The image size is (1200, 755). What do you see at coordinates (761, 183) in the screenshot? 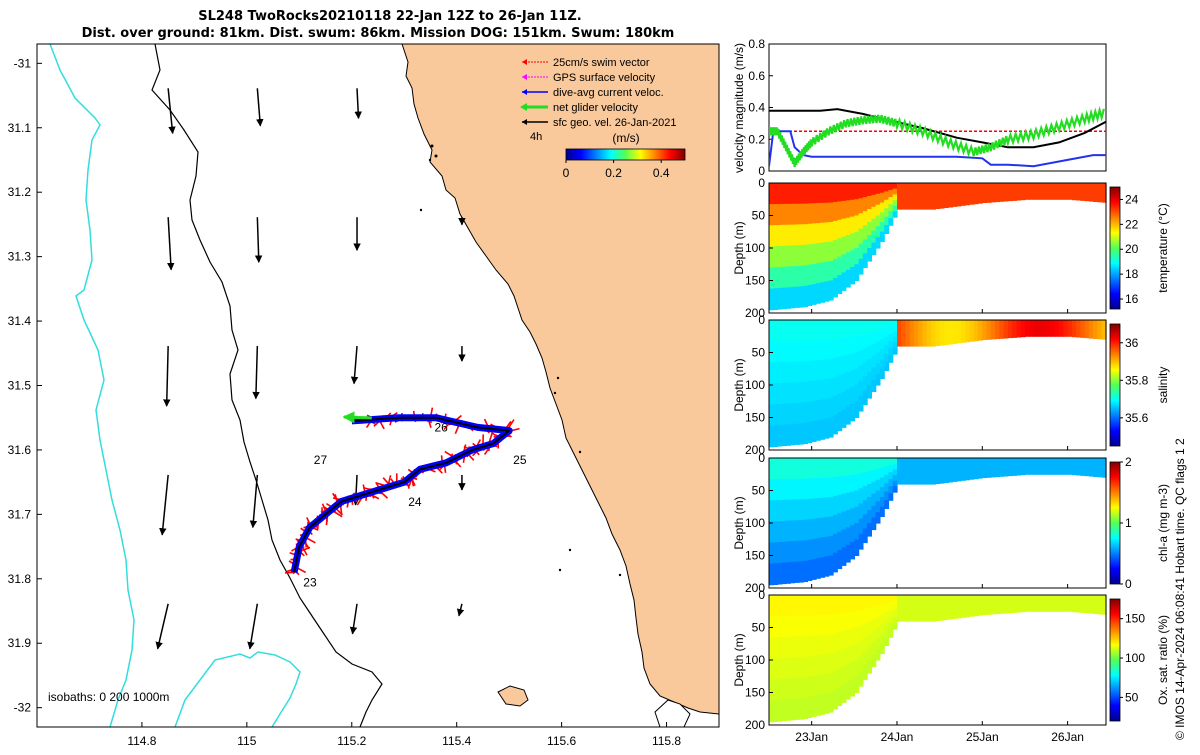
I see `section-ytick-label: 0` at bounding box center [761, 183].